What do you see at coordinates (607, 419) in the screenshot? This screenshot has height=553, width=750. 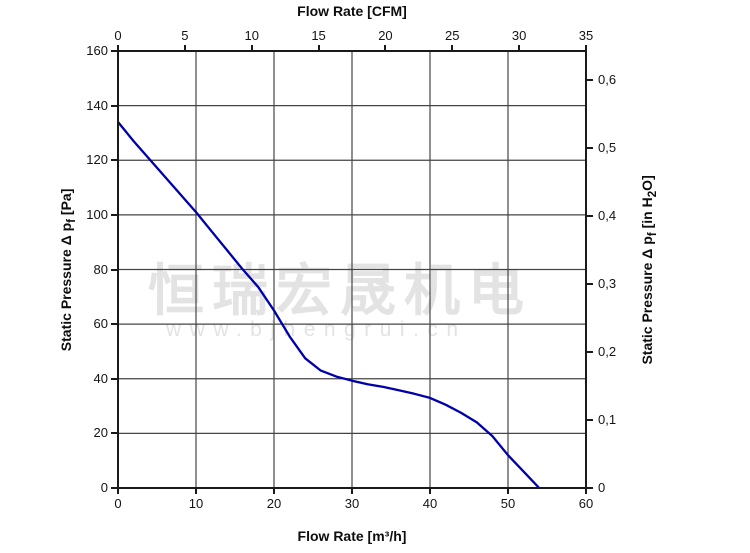 I see `right-axis-tick-label: 0,1` at bounding box center [607, 419].